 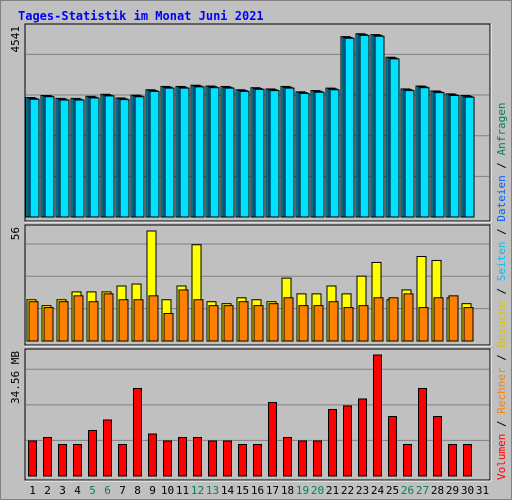 I want to click on x-tick-label: 28, so click(x=437, y=490).